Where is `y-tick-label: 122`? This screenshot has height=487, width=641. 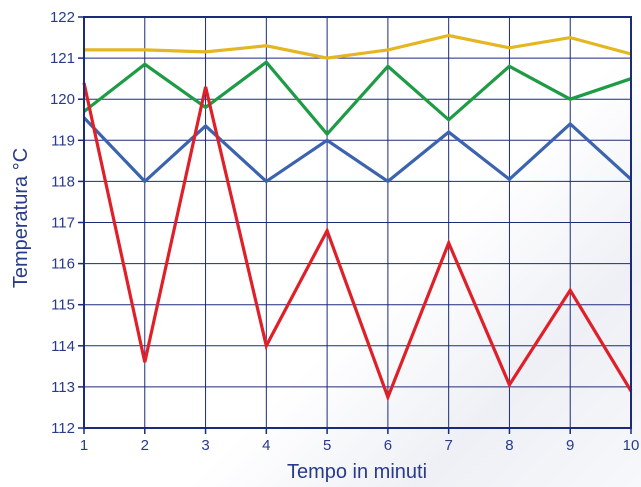
y-tick-label: 122 is located at coordinates (62, 17).